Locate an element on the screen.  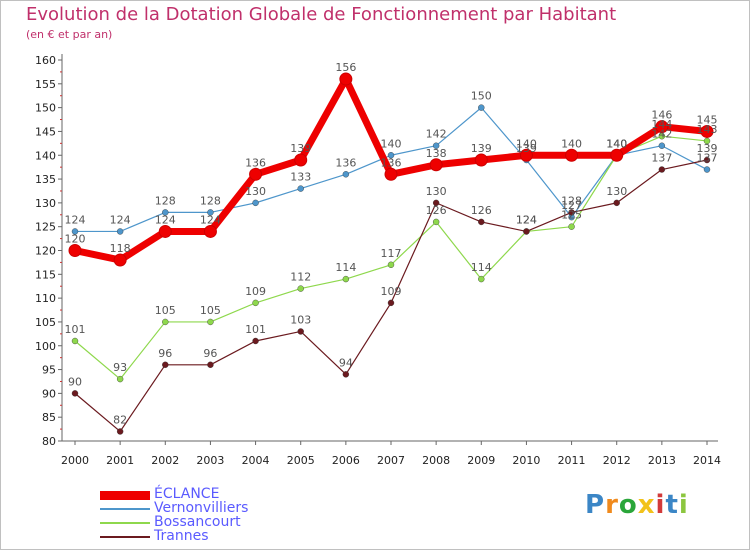
legend-swatch-vernonvilliers is located at coordinates (125, 509).